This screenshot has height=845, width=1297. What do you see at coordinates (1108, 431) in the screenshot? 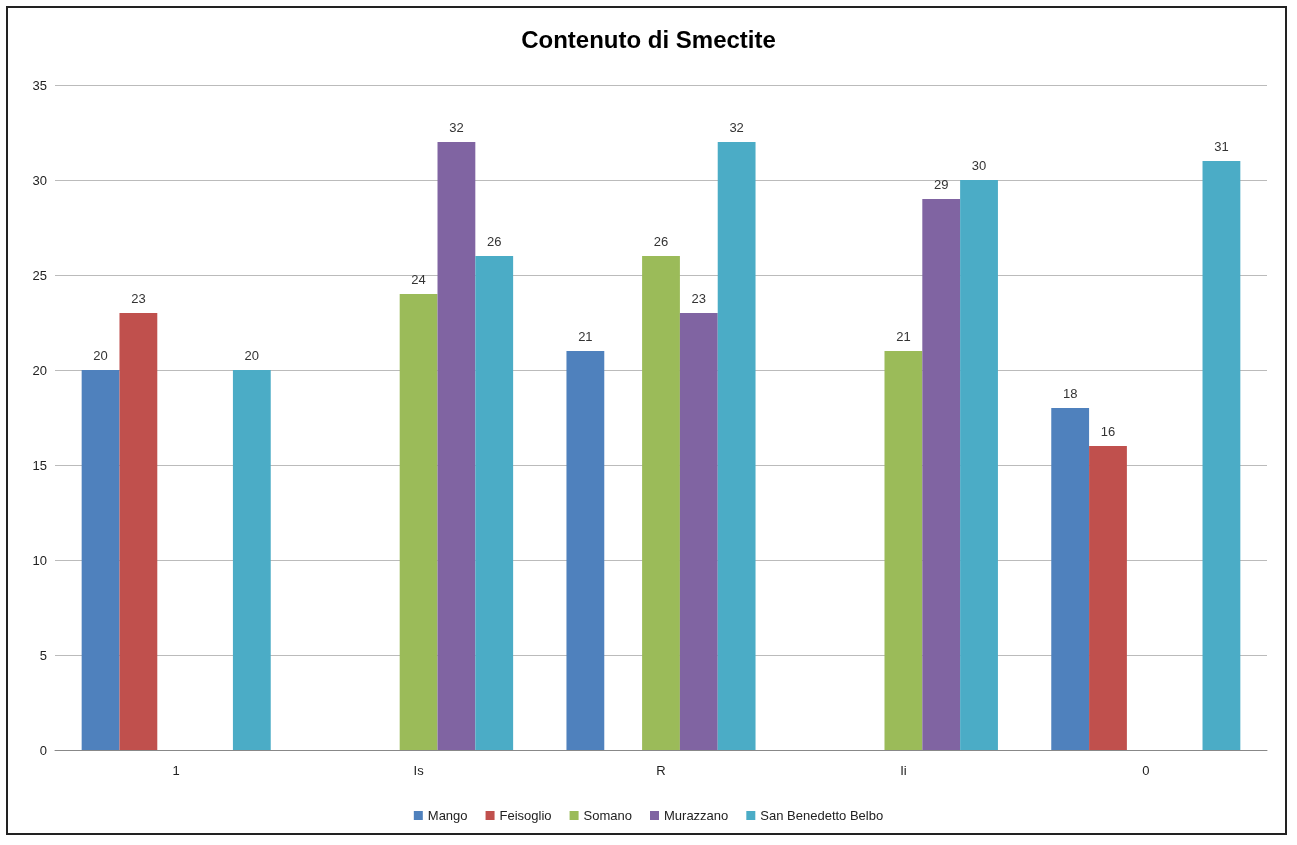
I see `data-label: 16` at bounding box center [1108, 431].